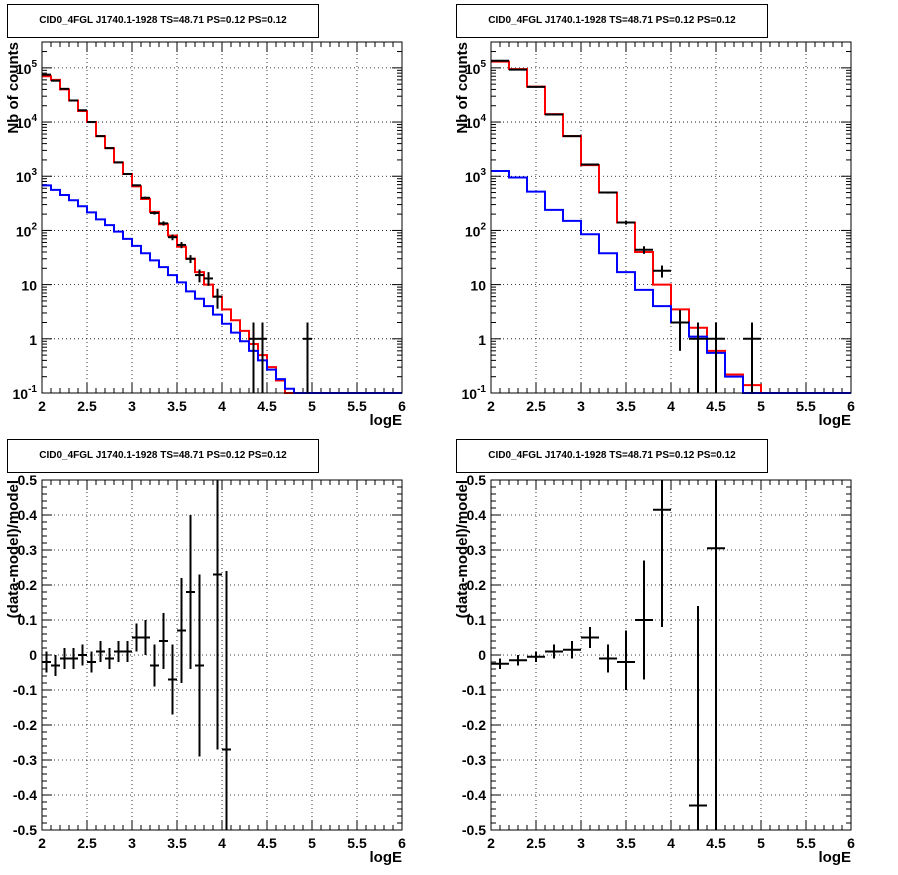 The image size is (898, 875). What do you see at coordinates (13, 88) in the screenshot?
I see `y-axis-label: Nb of counts` at bounding box center [13, 88].